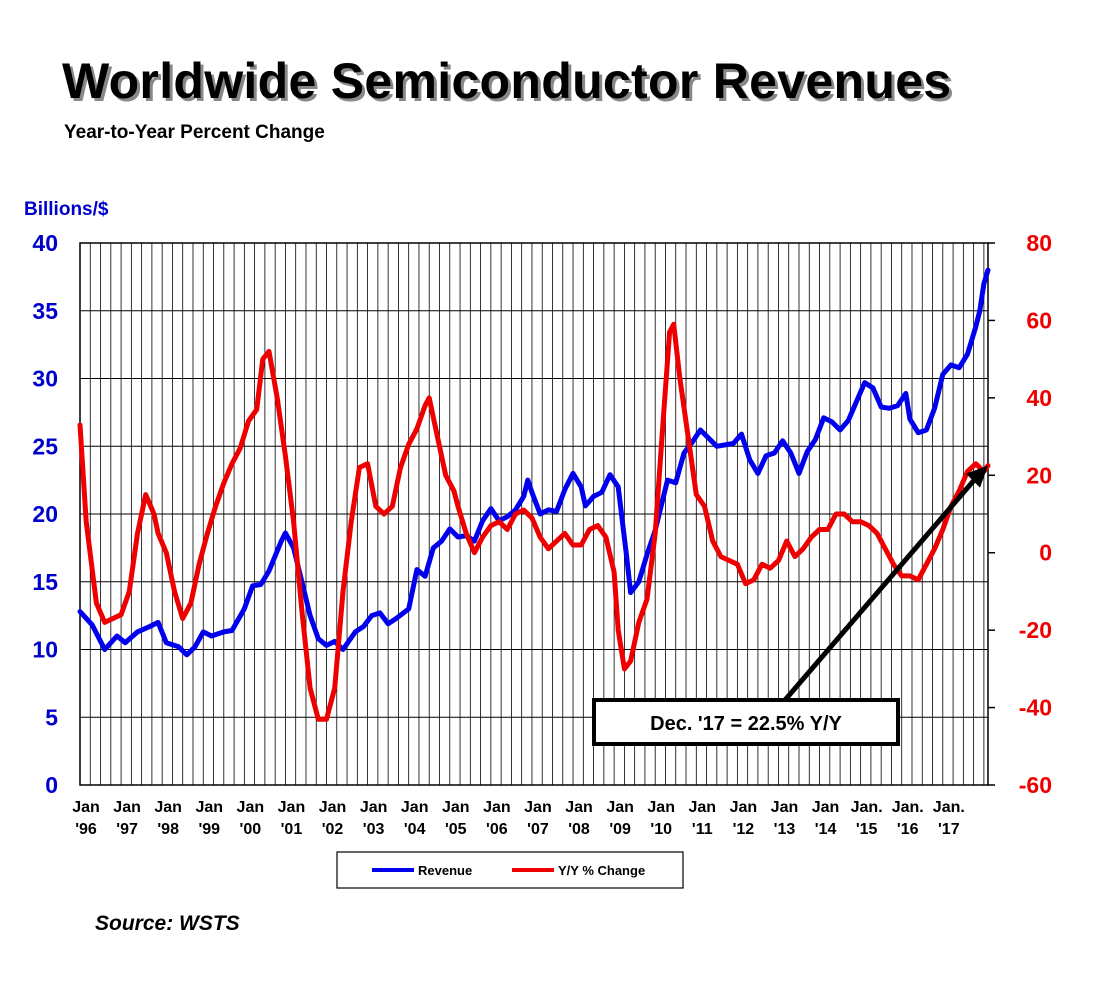 Image resolution: width=1114 pixels, height=988 pixels. Describe the element at coordinates (51, 717) in the screenshot. I see `left-tick-label: 5` at that location.